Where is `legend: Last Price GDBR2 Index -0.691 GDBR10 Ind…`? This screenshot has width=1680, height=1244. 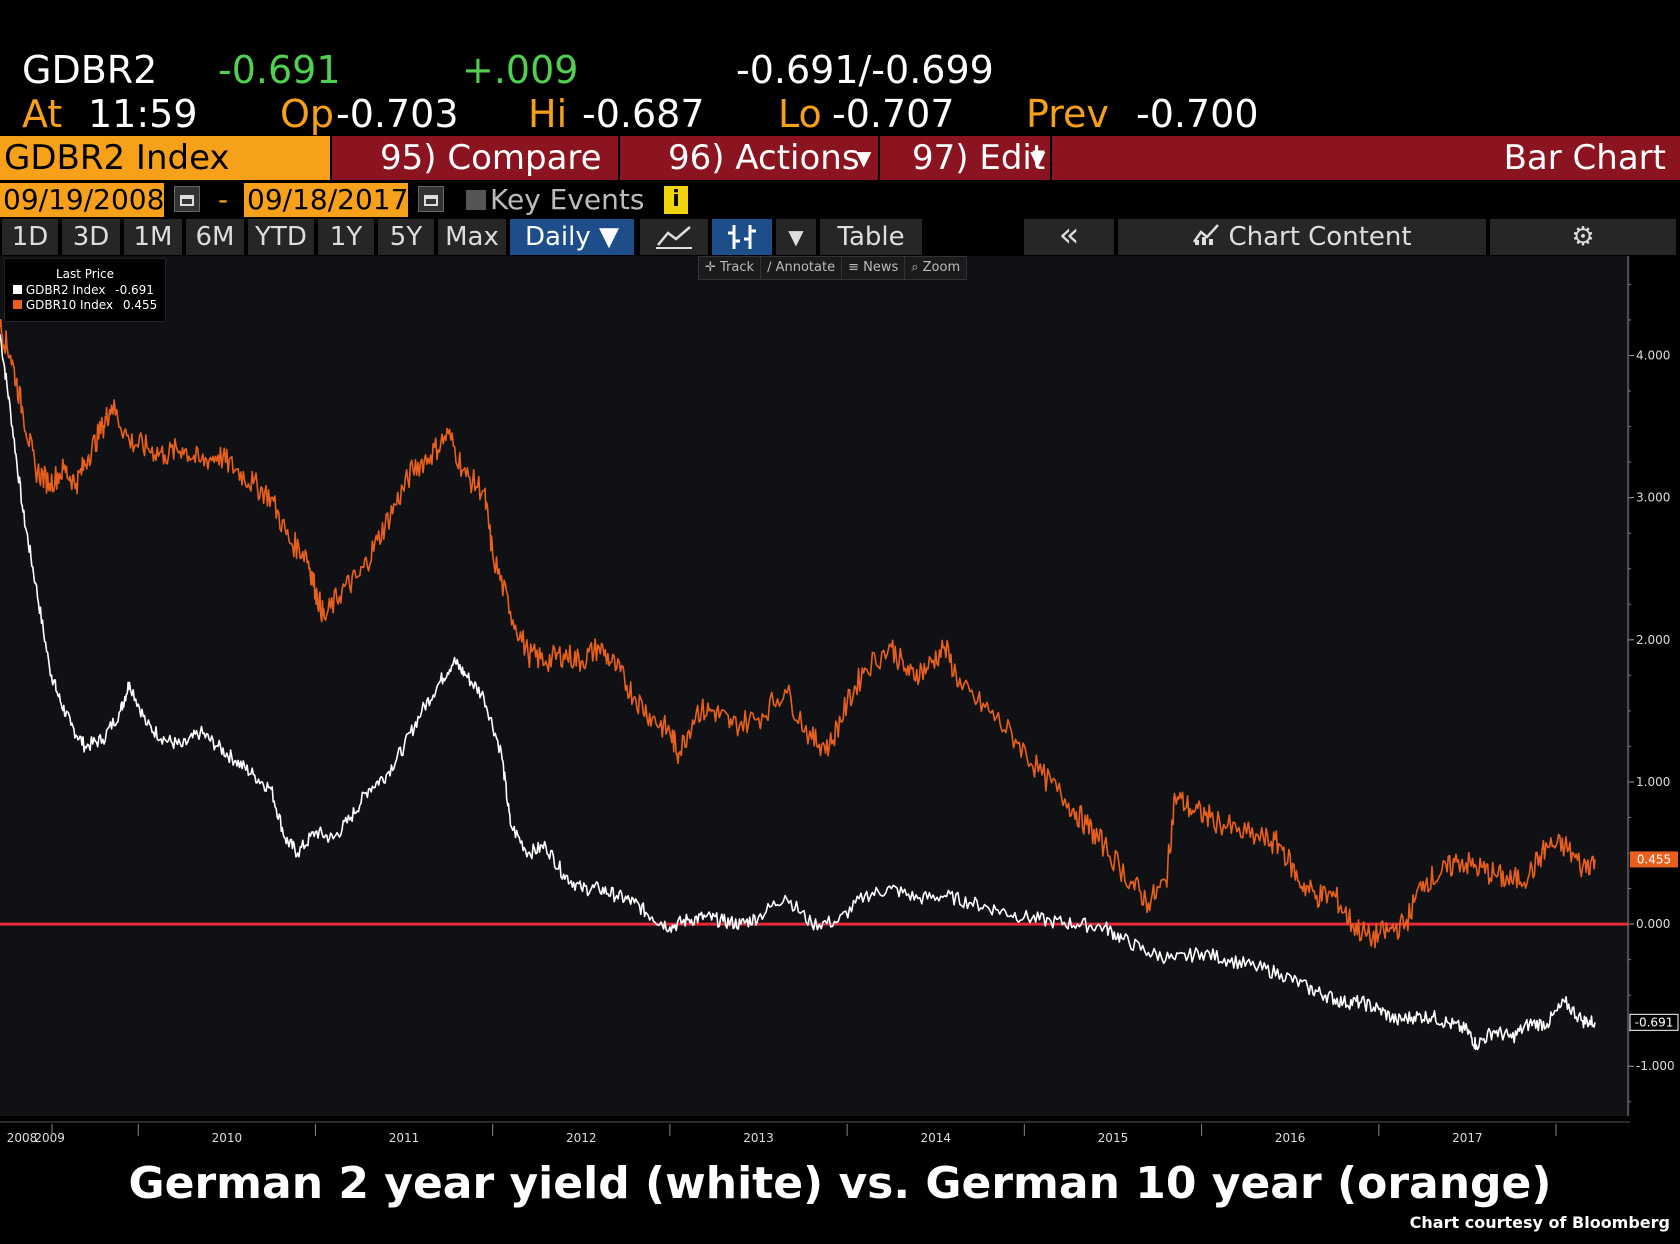
legend: Last Price GDBR2 Index -0.691 GDBR10 Ind… is located at coordinates (85, 290).